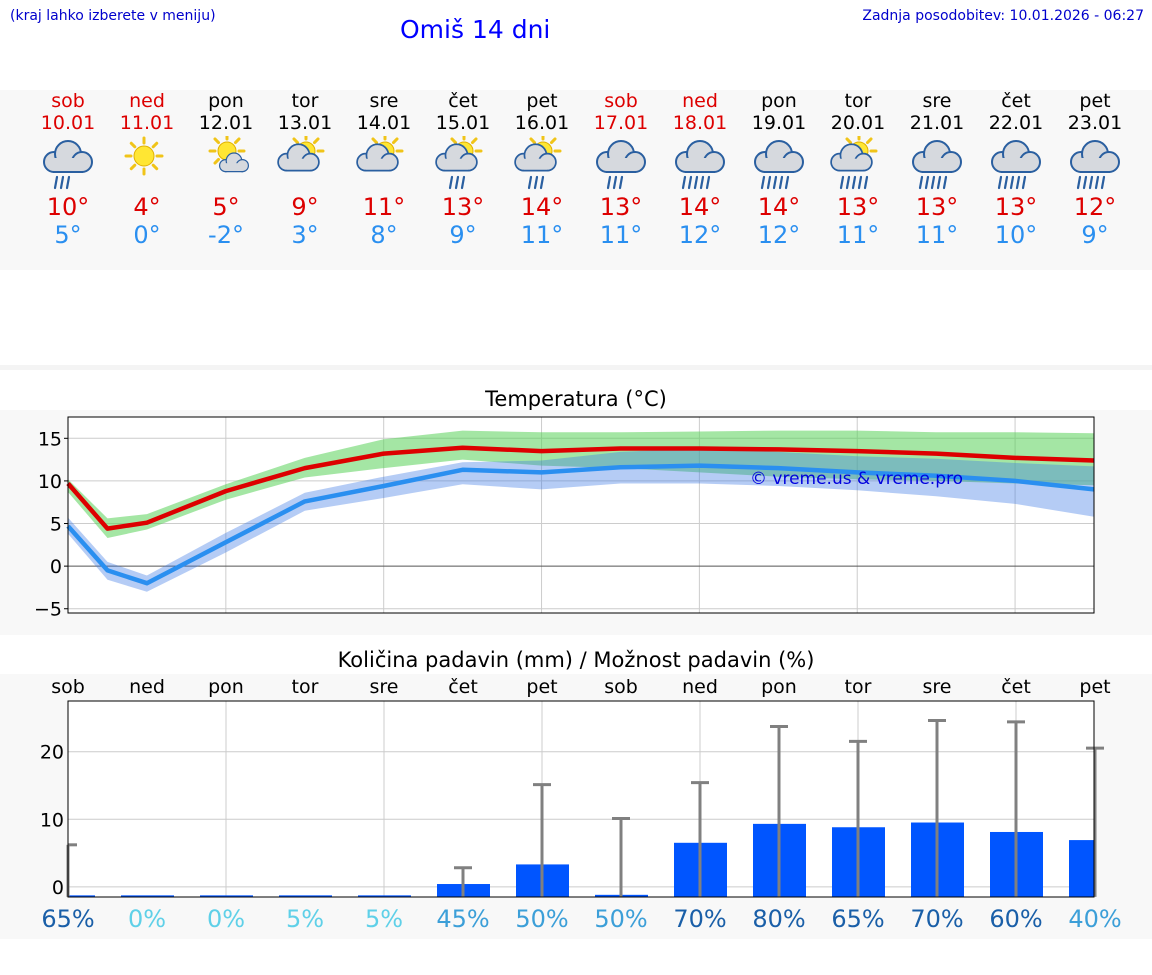 The image size is (1152, 975). I want to click on min-range-band, so click(581, 520).